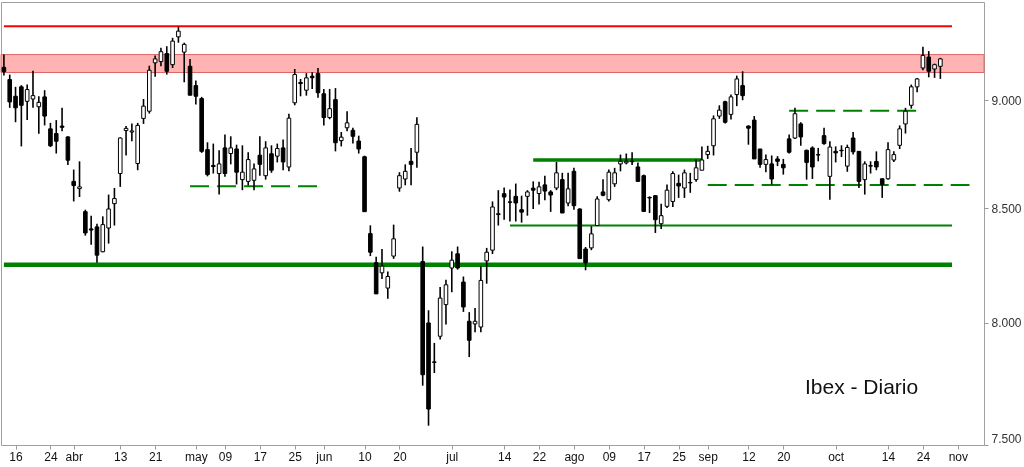  Describe the element at coordinates (574, 456) in the screenshot. I see `x-tick-label: ago` at that location.